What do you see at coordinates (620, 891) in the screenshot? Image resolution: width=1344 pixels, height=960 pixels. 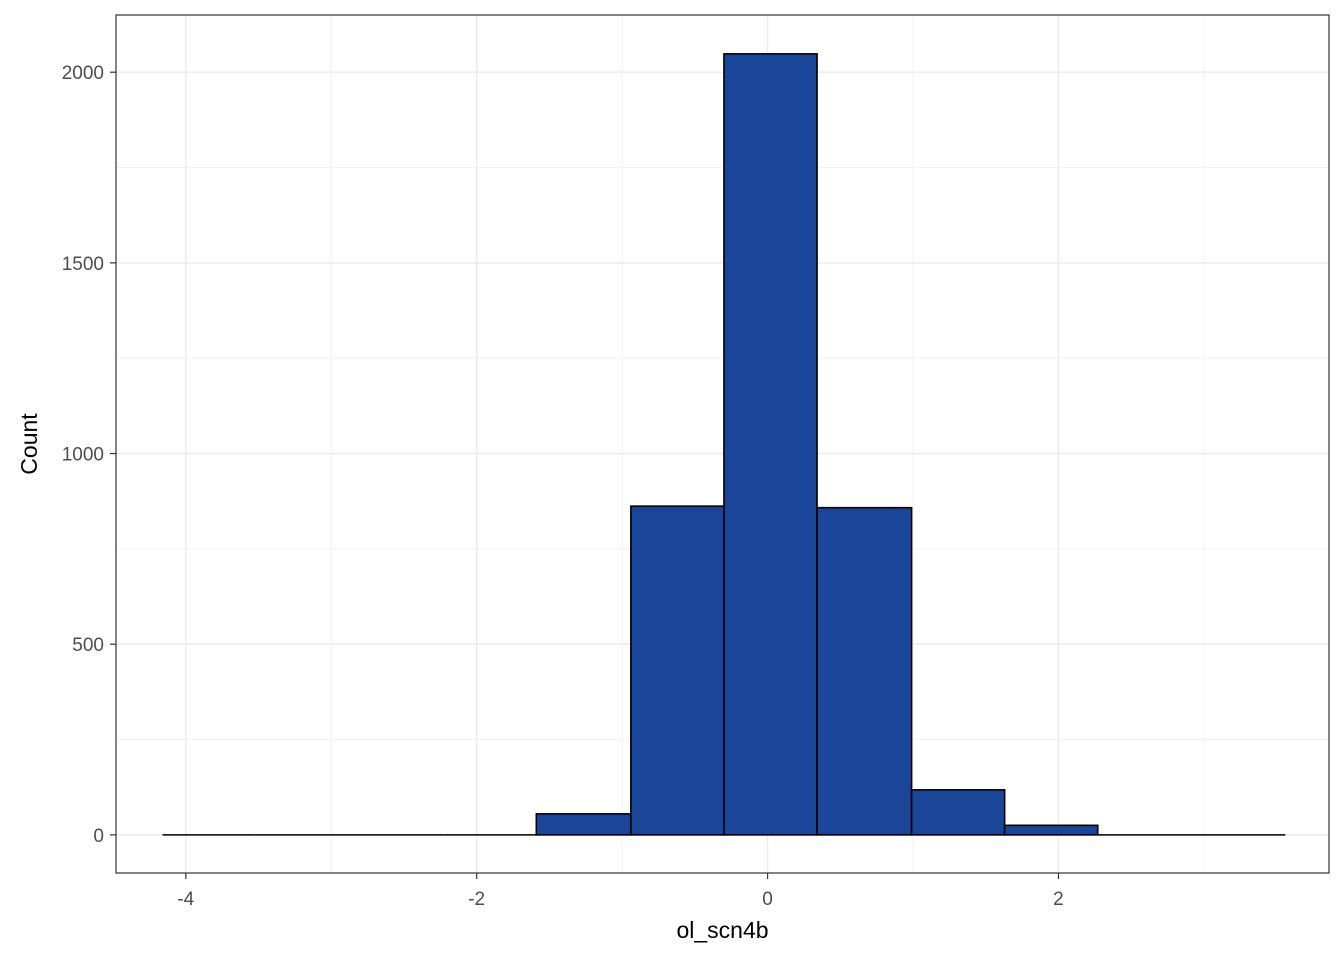 I see `x-axis: -4 -2 0 2` at bounding box center [620, 891].